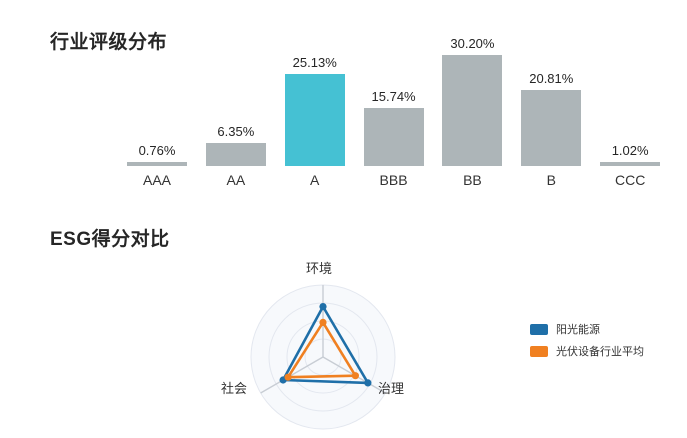 The height and width of the screenshot is (438, 687). What do you see at coordinates (630, 180) in the screenshot?
I see `bar-category-label: CCC` at bounding box center [630, 180].